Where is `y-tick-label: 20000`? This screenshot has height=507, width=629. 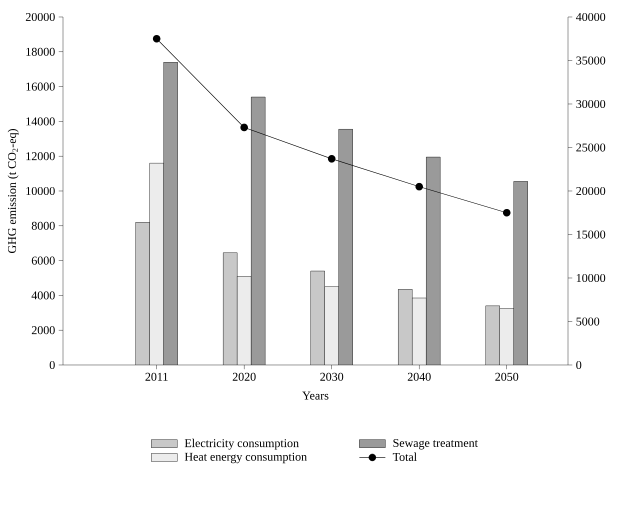 y-tick-label: 20000 is located at coordinates (40, 17).